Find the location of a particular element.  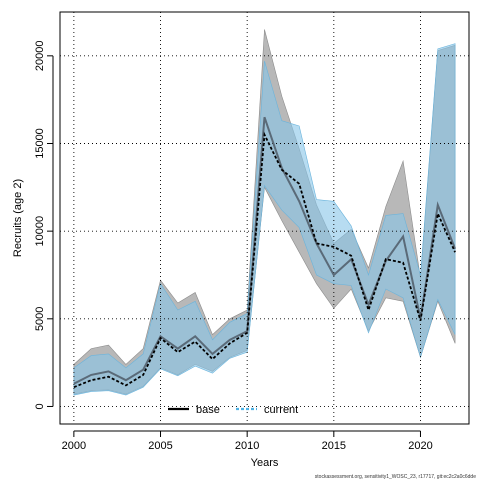

legend: base current is located at coordinates (233, 410).